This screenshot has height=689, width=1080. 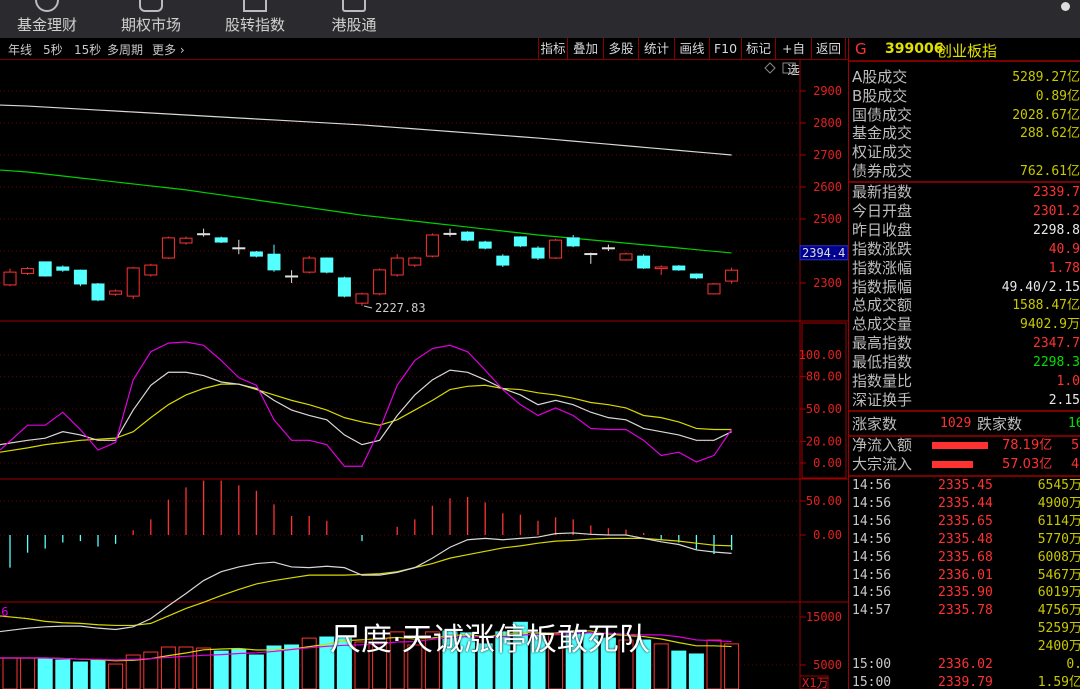 I want to click on tick-row: 5259万, so click(x=966, y=629).